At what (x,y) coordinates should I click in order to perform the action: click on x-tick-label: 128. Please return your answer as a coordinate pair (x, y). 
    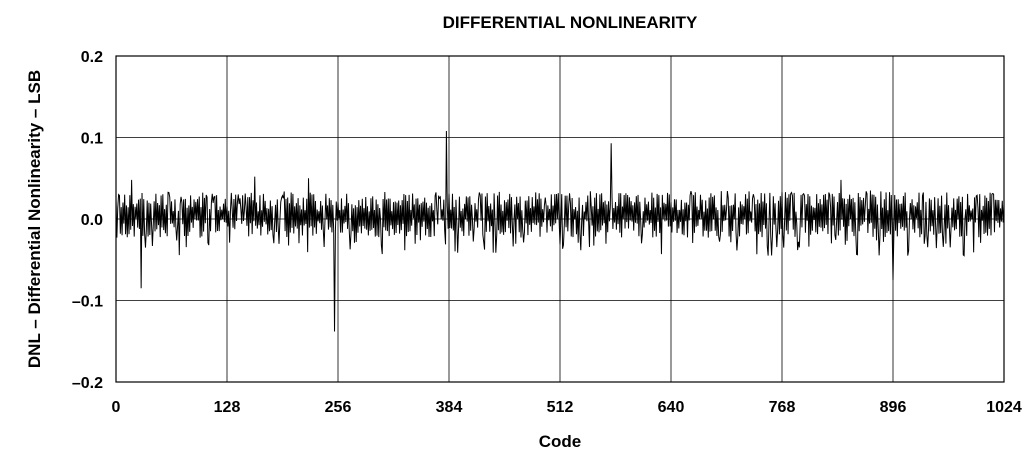
    Looking at the image, I should click on (227, 407).